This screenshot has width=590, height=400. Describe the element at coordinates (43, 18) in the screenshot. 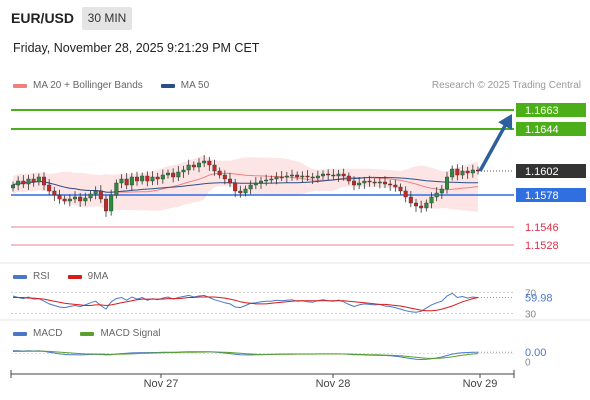

I see `symbol-title: EUR/USD` at that location.